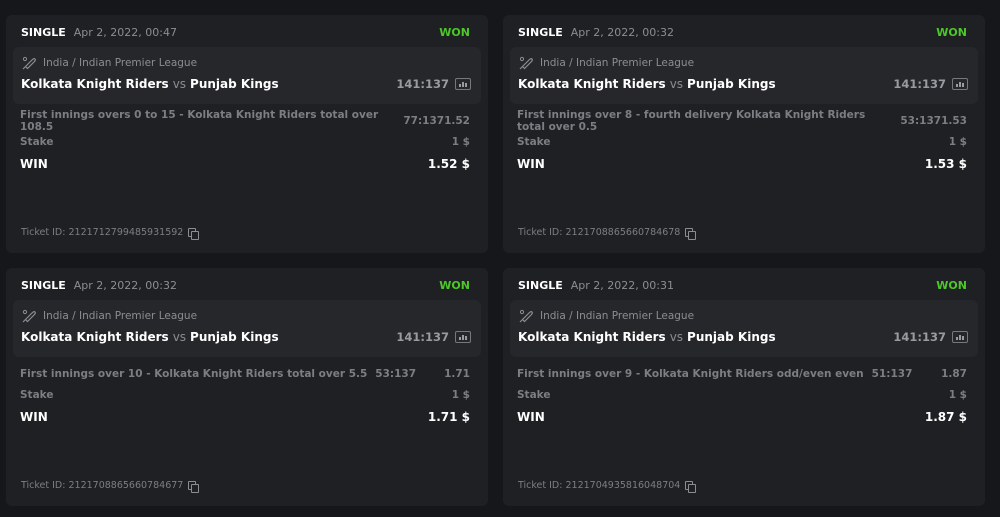  I want to click on ticket-id: 2121708865660784678, so click(623, 232).